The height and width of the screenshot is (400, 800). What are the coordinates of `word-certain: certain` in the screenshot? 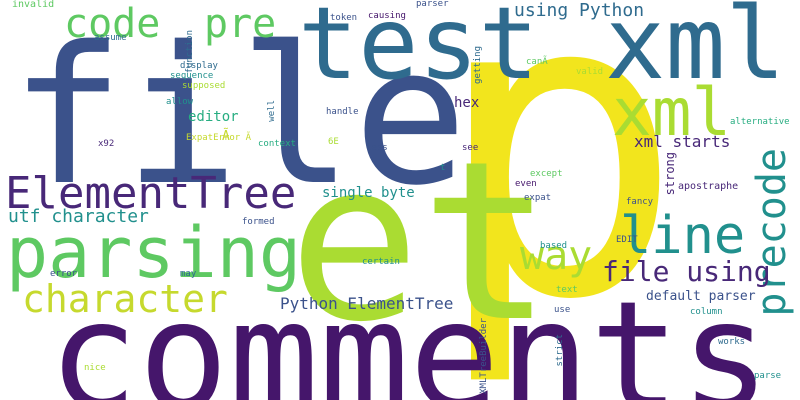 It's located at (381, 262).